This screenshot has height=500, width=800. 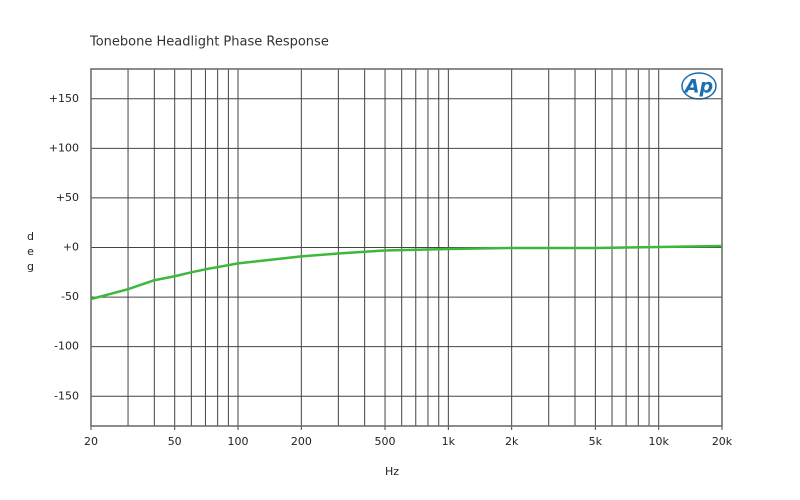 What do you see at coordinates (596, 441) in the screenshot?
I see `x-tick-label: 5k` at bounding box center [596, 441].